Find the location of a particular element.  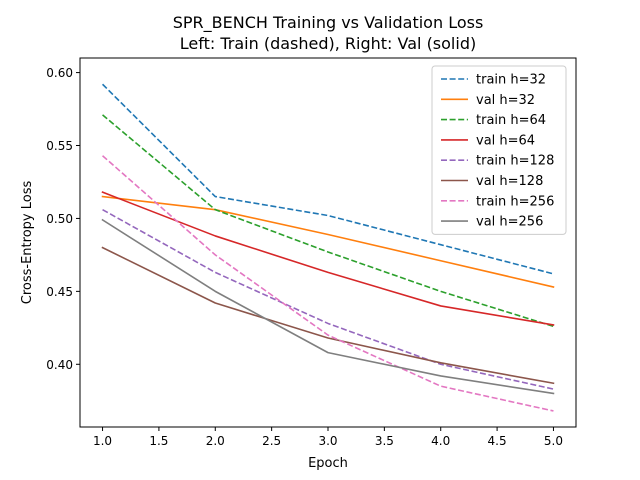

legend-label: val h=64 is located at coordinates (505, 140).